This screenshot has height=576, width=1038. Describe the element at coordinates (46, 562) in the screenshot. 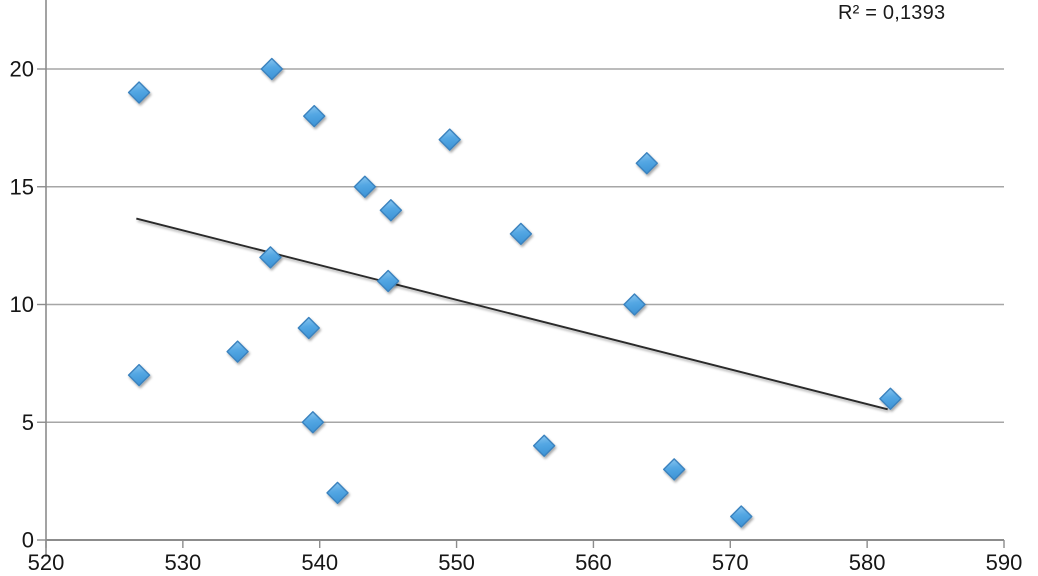

I see `x-tick-label: 520` at that location.